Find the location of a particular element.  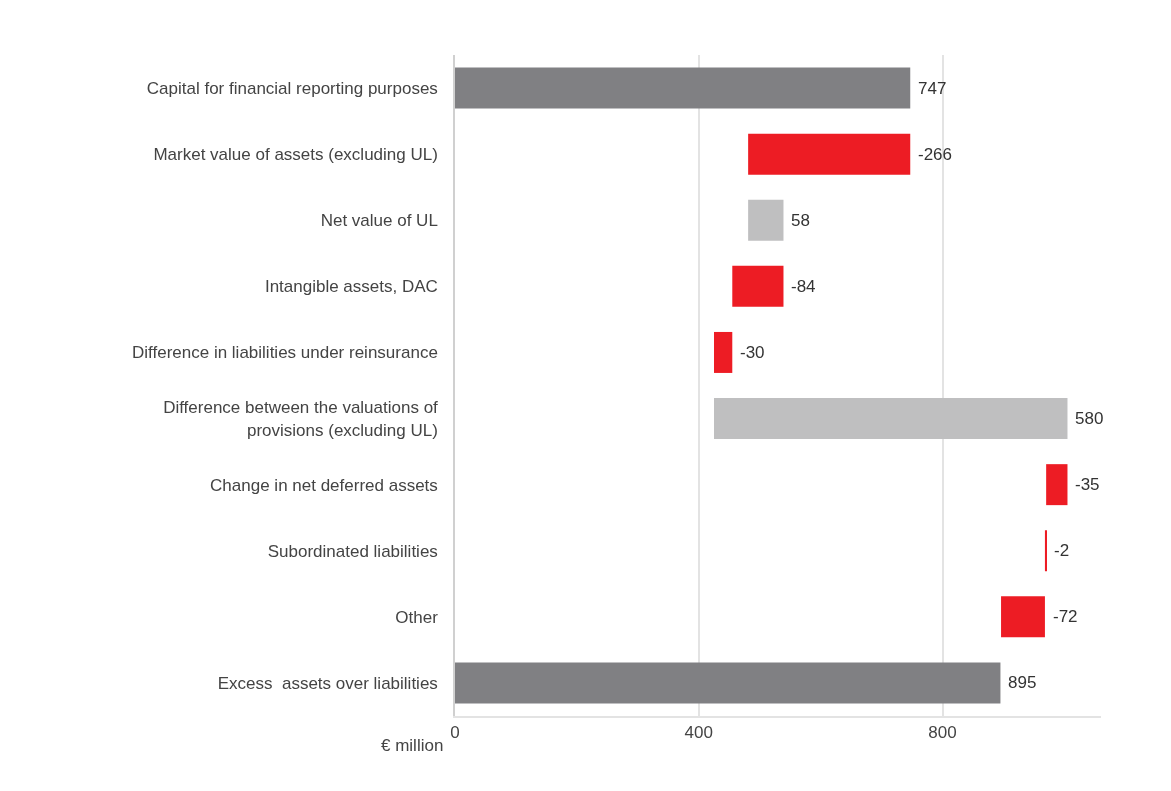

y-tick-label: Other is located at coordinates (417, 617).